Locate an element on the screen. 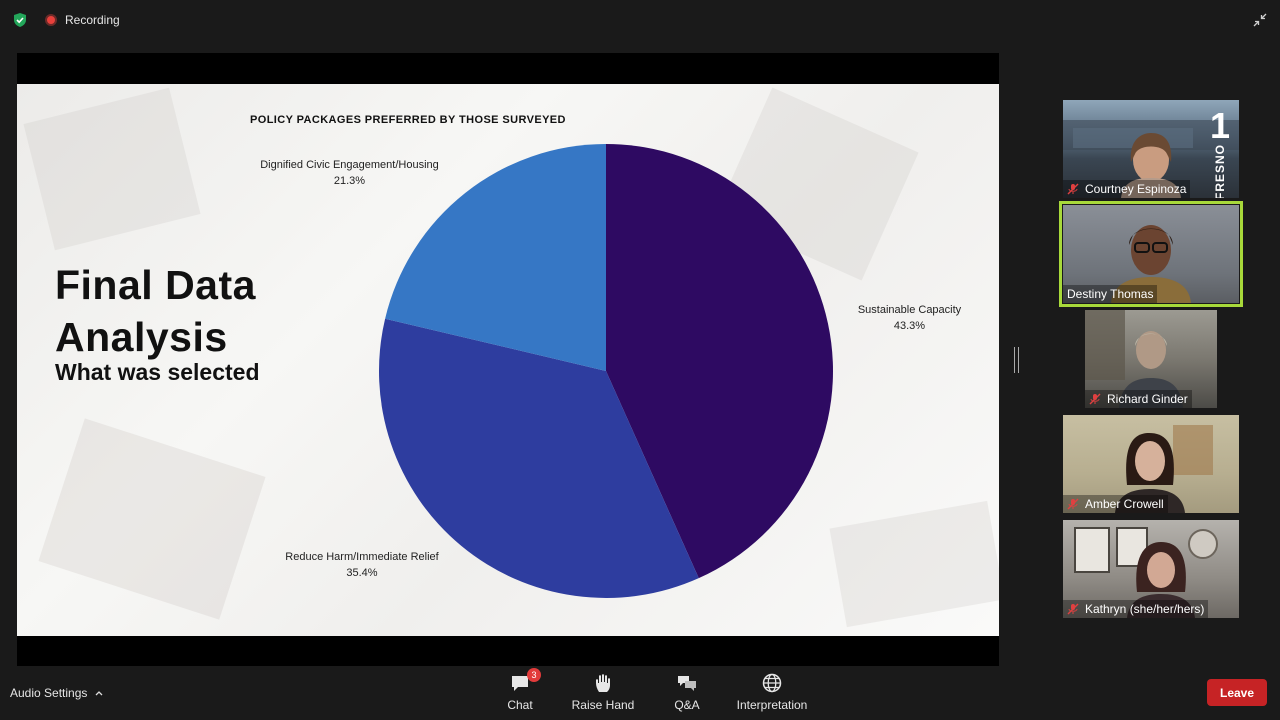  participant-name: Kathryn (she/her/hers) is located at coordinates (1145, 609).